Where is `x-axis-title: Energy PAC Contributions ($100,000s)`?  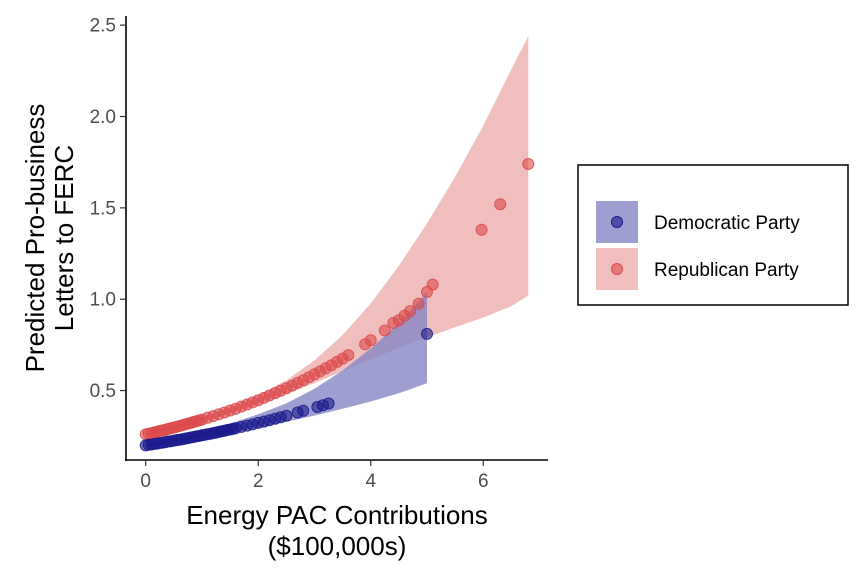
x-axis-title: Energy PAC Contributions ($100,000s) is located at coordinates (337, 530).